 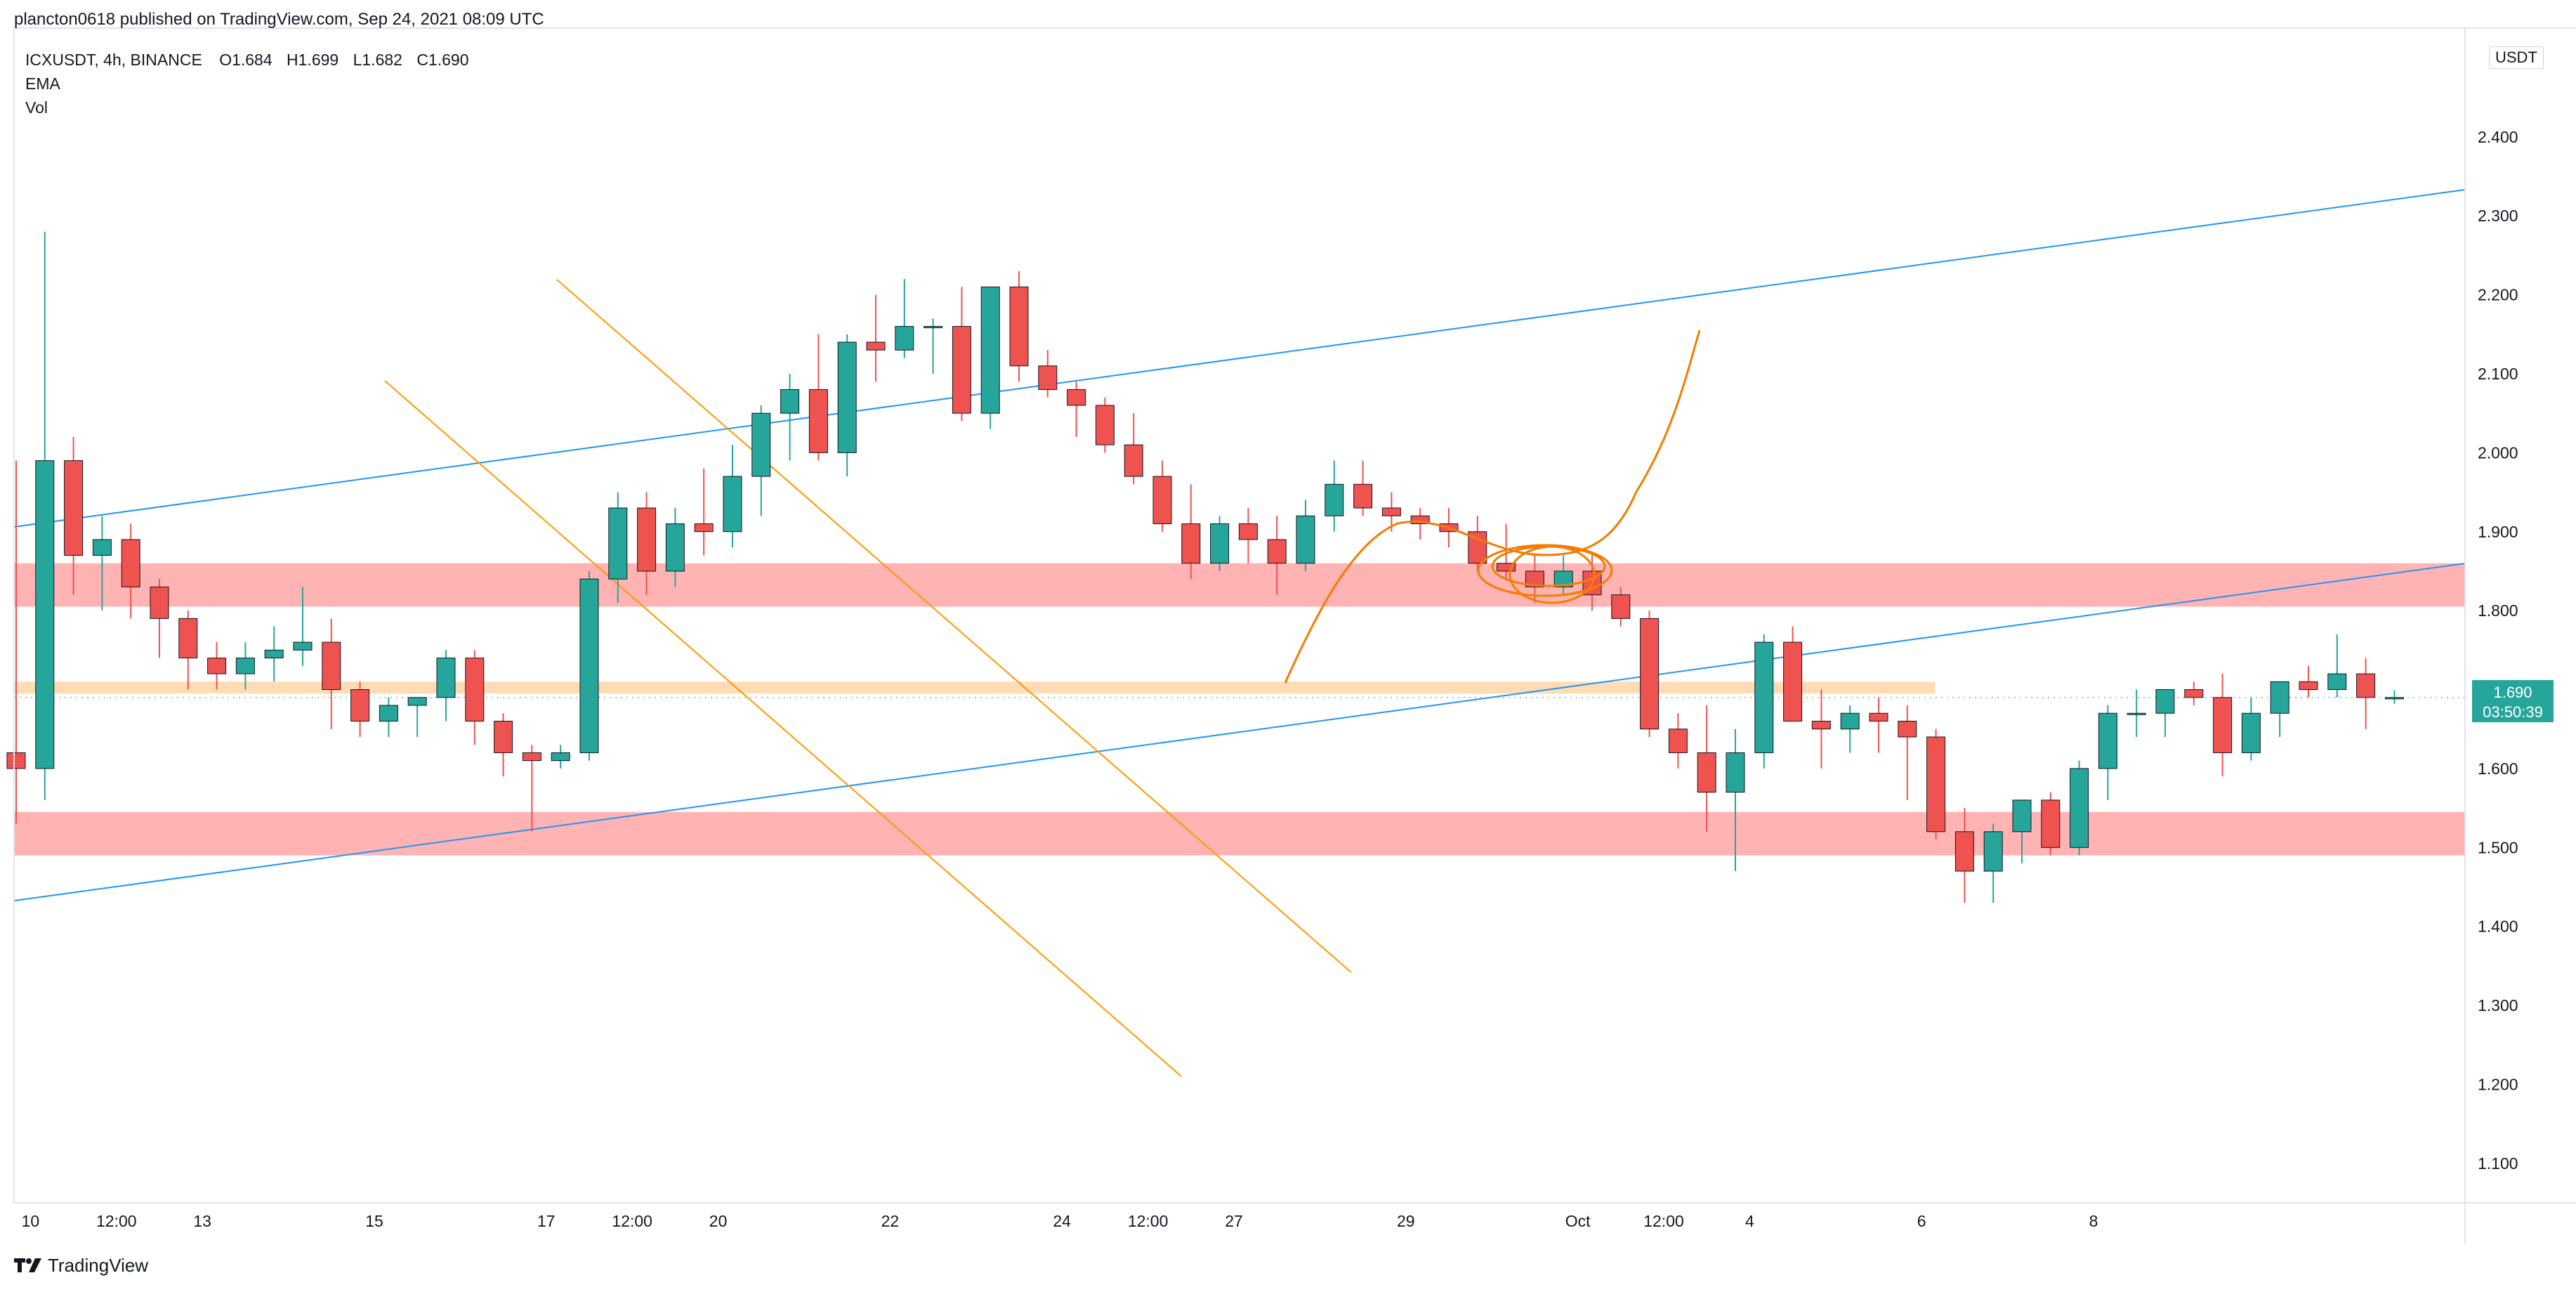 I want to click on zone-level, so click(x=974, y=687).